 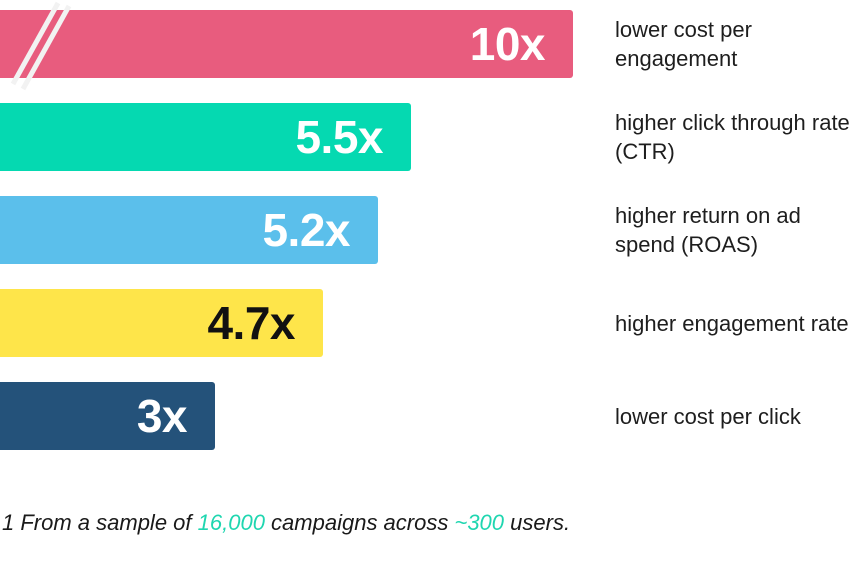 What do you see at coordinates (41, 46) in the screenshot?
I see `break-stripes-decoration` at bounding box center [41, 46].